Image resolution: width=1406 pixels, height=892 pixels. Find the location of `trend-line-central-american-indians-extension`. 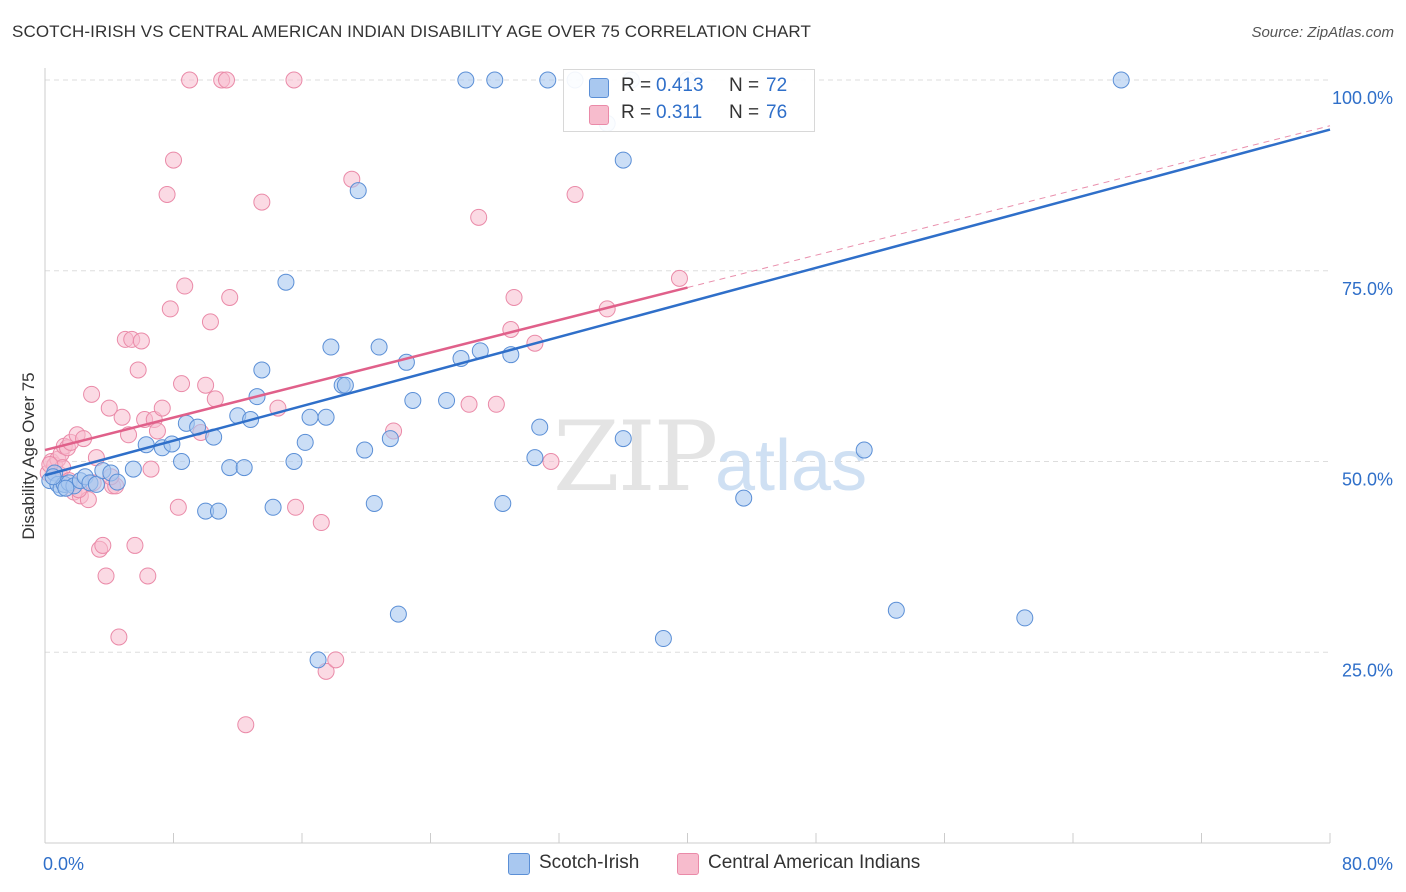

trend-line-central-american-indians-extension is located at coordinates (1009, 207).